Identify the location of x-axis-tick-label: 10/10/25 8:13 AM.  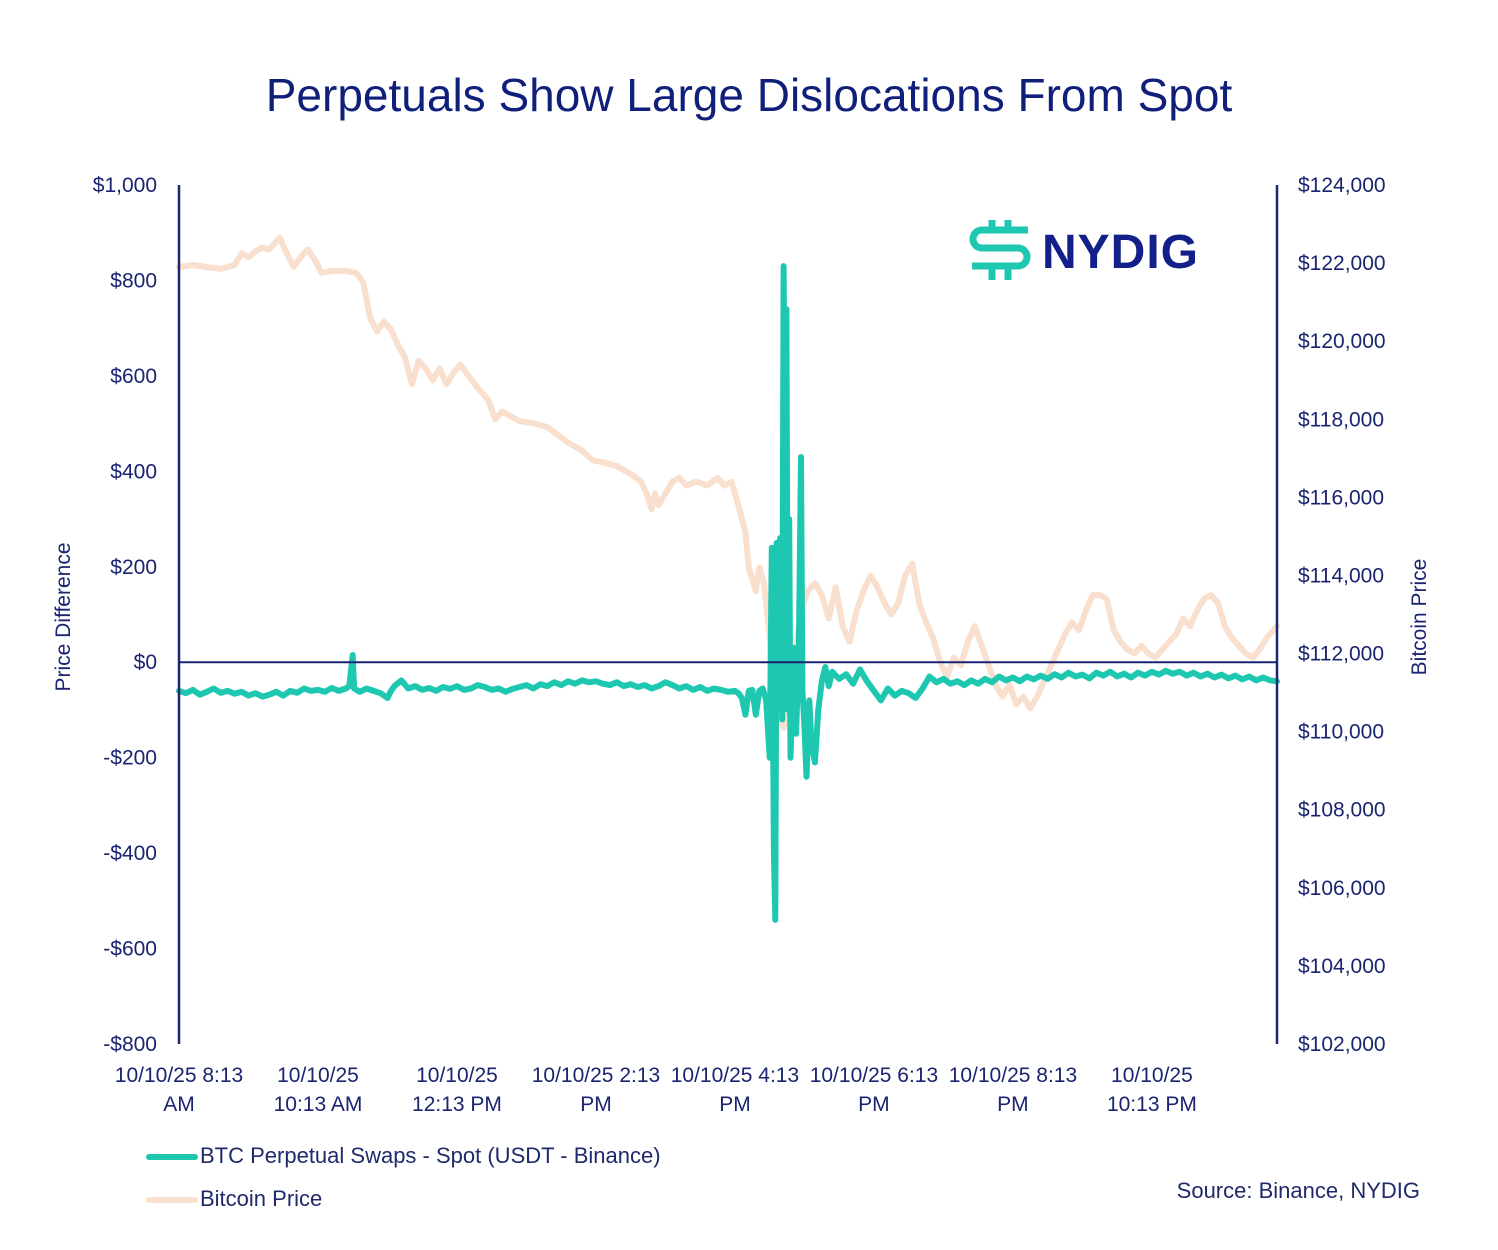
(179, 1090).